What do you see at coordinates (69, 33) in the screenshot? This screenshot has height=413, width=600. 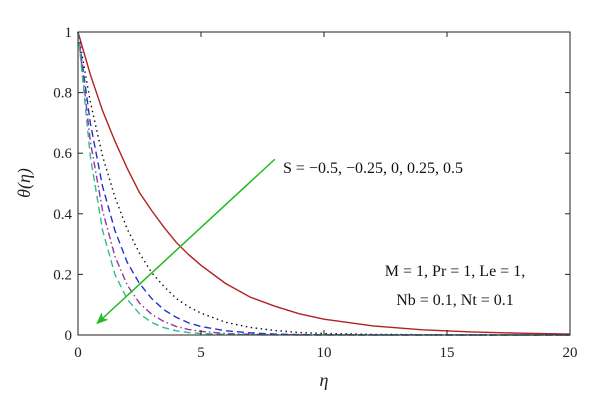 I see `y-tick-label: 1` at bounding box center [69, 33].